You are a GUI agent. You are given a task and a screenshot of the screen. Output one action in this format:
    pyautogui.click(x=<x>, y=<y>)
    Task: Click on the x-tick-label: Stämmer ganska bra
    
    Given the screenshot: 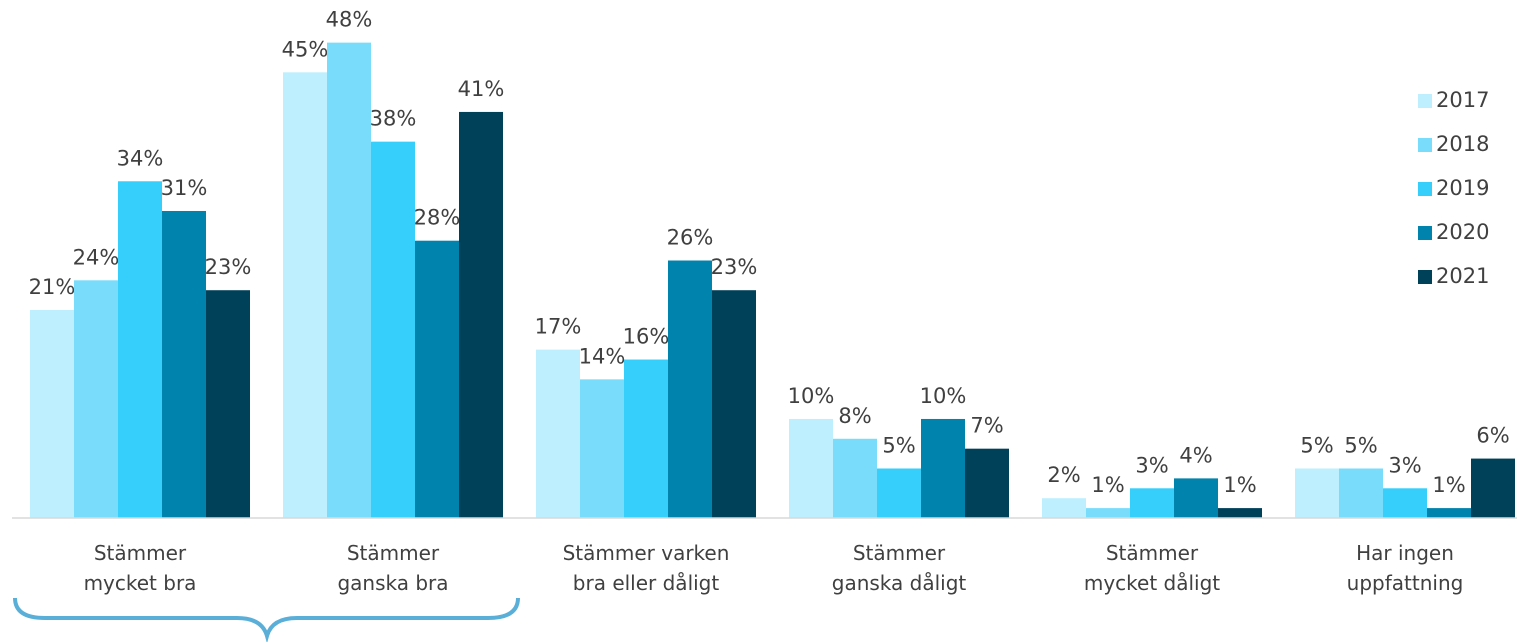 What is the action you would take?
    pyautogui.click(x=393, y=568)
    